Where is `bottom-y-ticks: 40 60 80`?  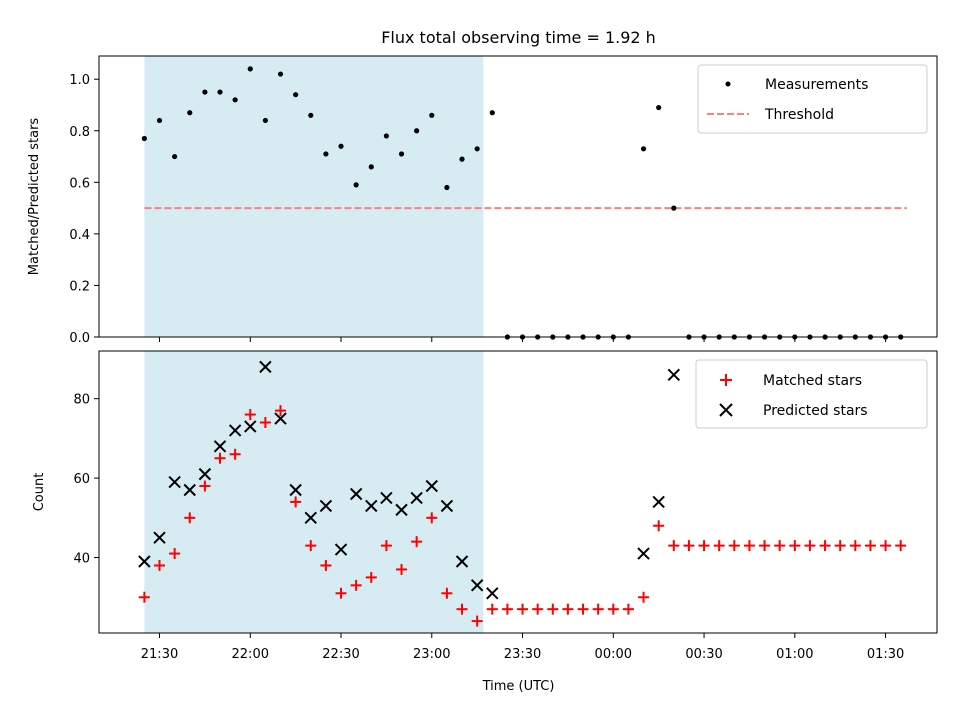 bottom-y-ticks: 40 60 80 is located at coordinates (86, 480).